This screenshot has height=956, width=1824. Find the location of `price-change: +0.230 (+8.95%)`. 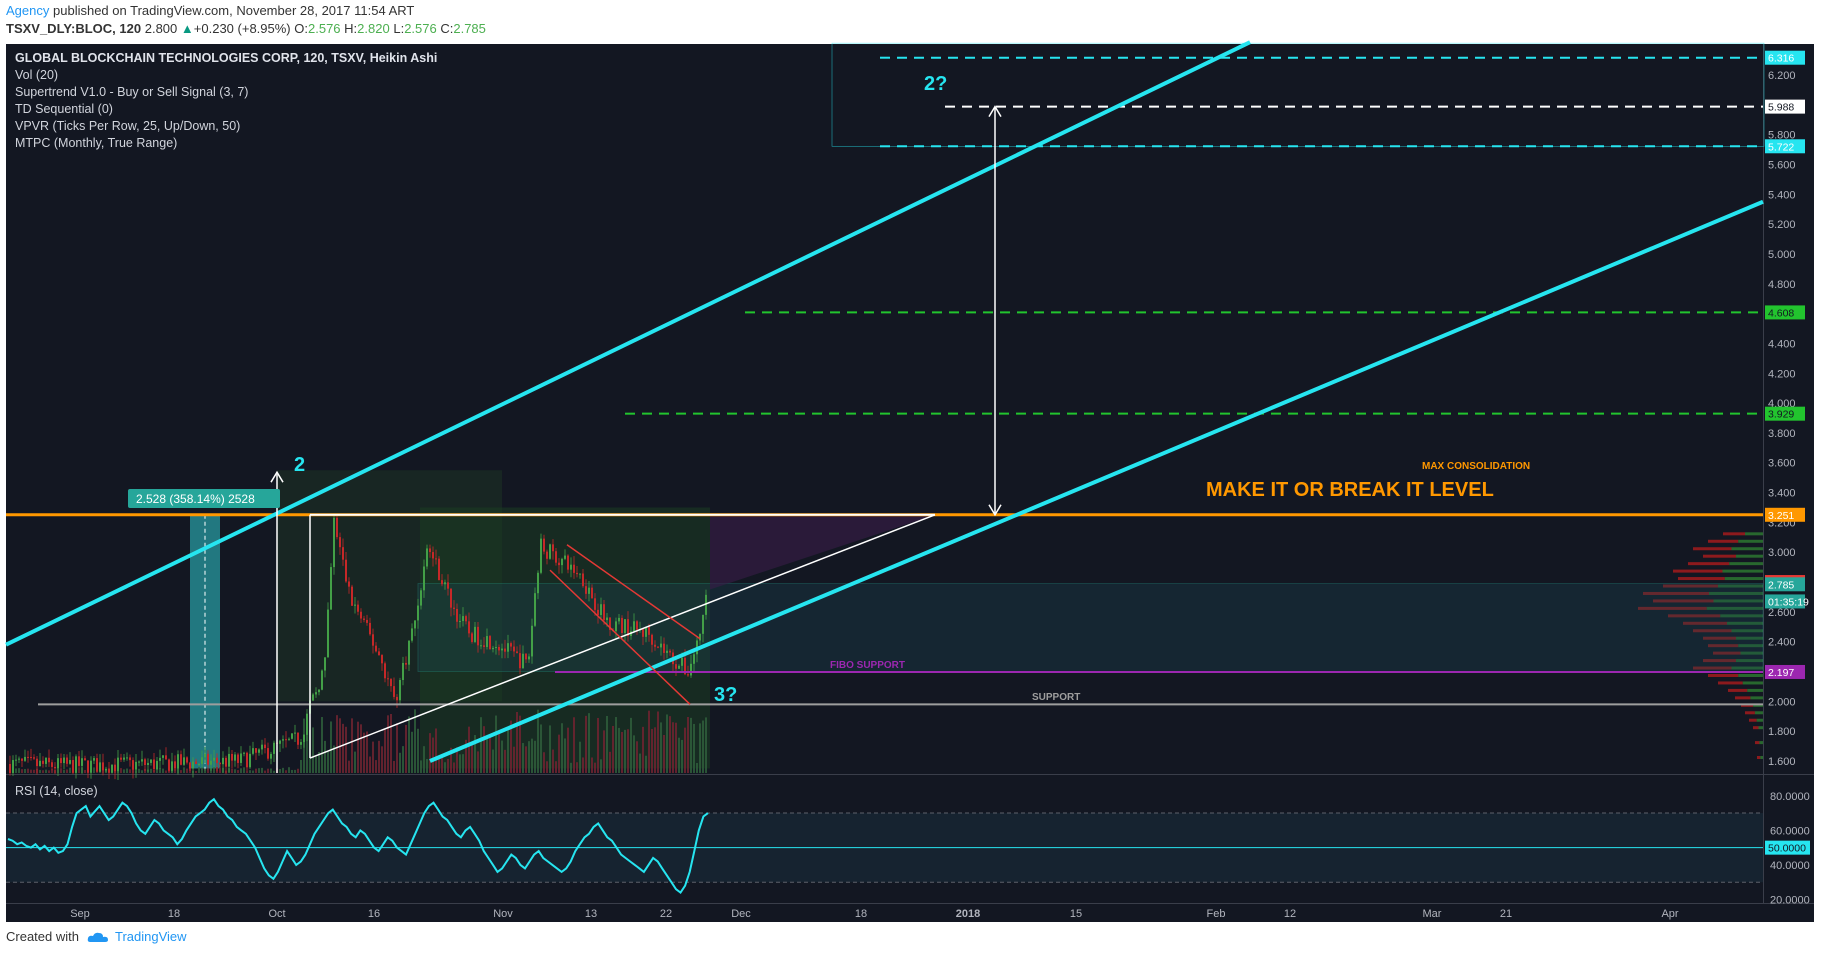

price-change: +0.230 (+8.95%) is located at coordinates (242, 28).